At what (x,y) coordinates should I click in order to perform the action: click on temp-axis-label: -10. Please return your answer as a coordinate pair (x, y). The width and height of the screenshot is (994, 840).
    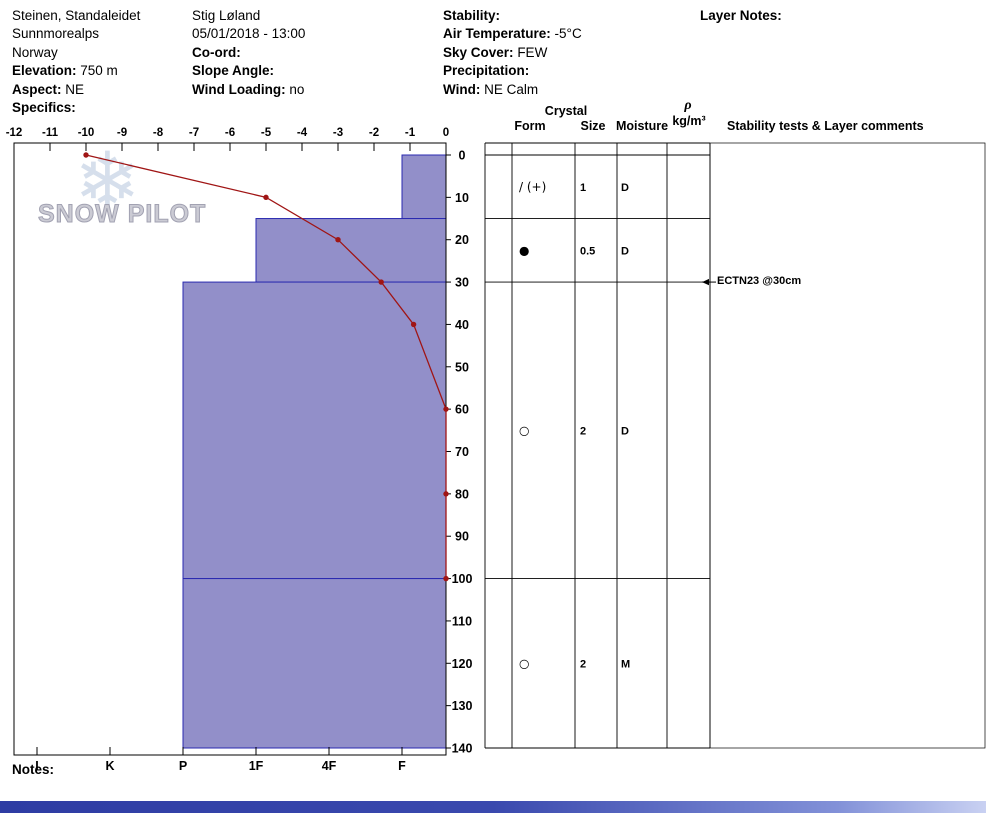
    Looking at the image, I should click on (86, 133).